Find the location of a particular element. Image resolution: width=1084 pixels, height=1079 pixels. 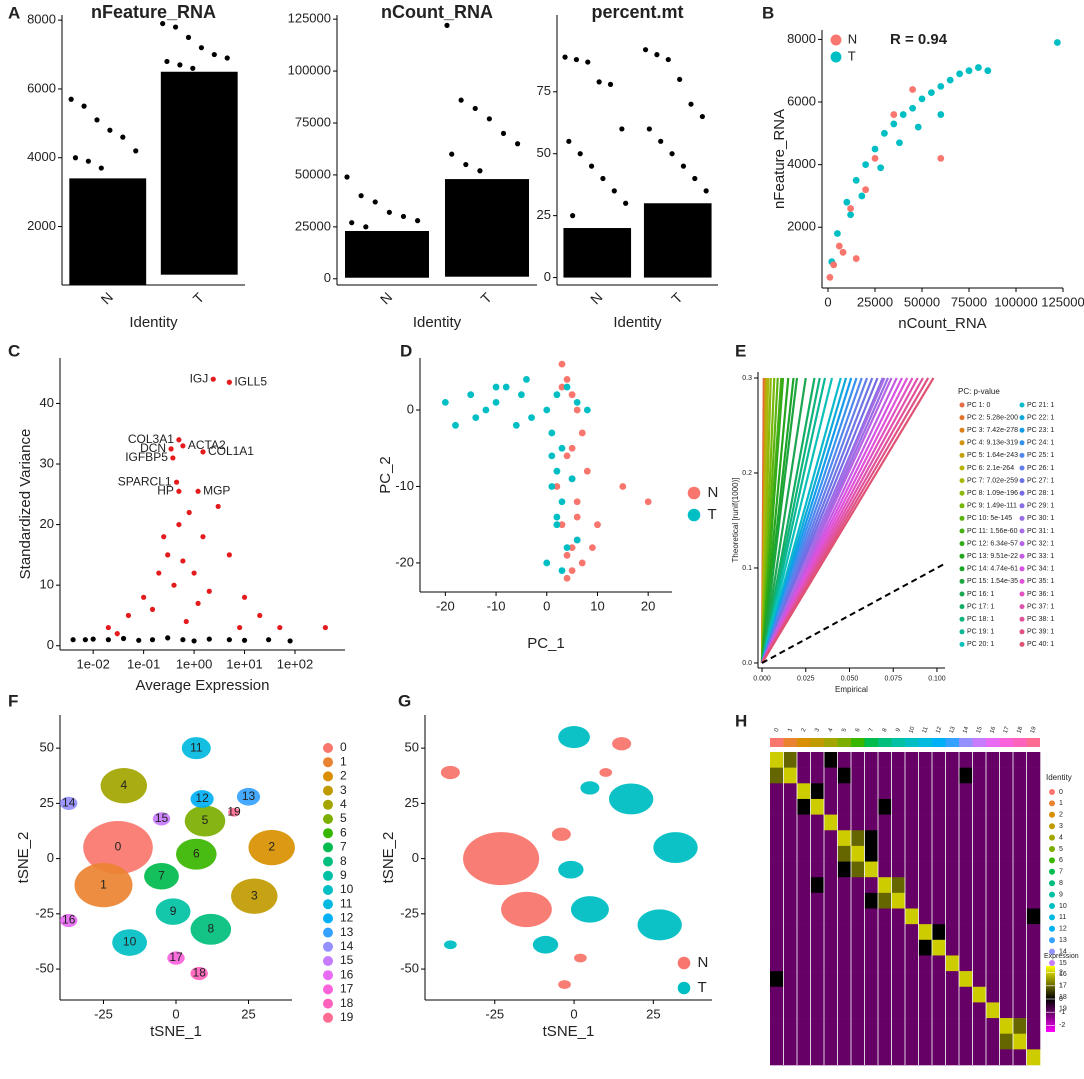

cluster-label: 13 is located at coordinates (249, 796).